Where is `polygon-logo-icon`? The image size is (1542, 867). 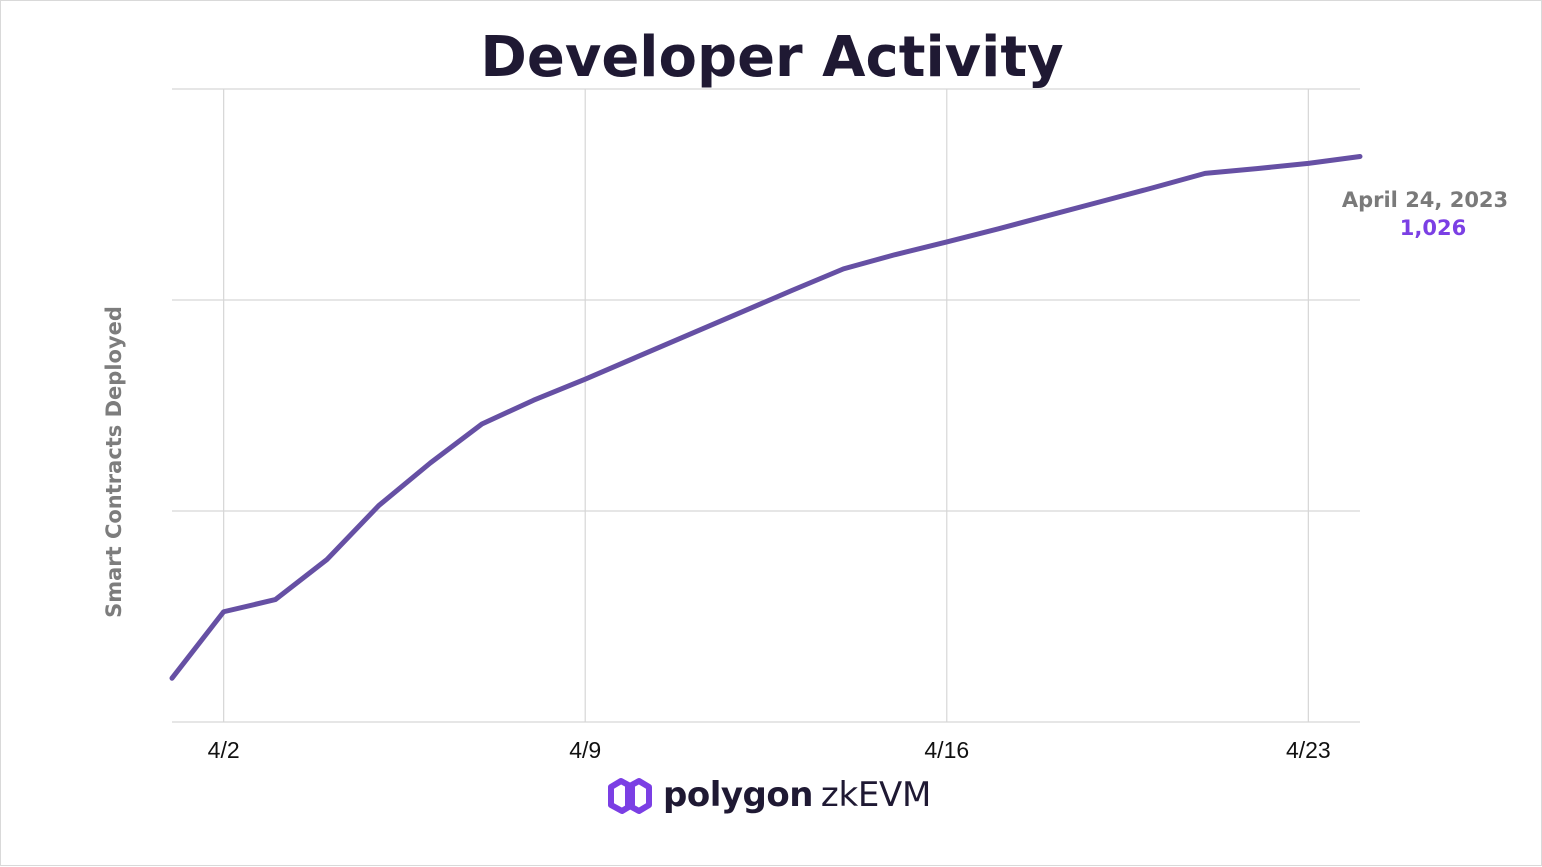 polygon-logo-icon is located at coordinates (630, 796).